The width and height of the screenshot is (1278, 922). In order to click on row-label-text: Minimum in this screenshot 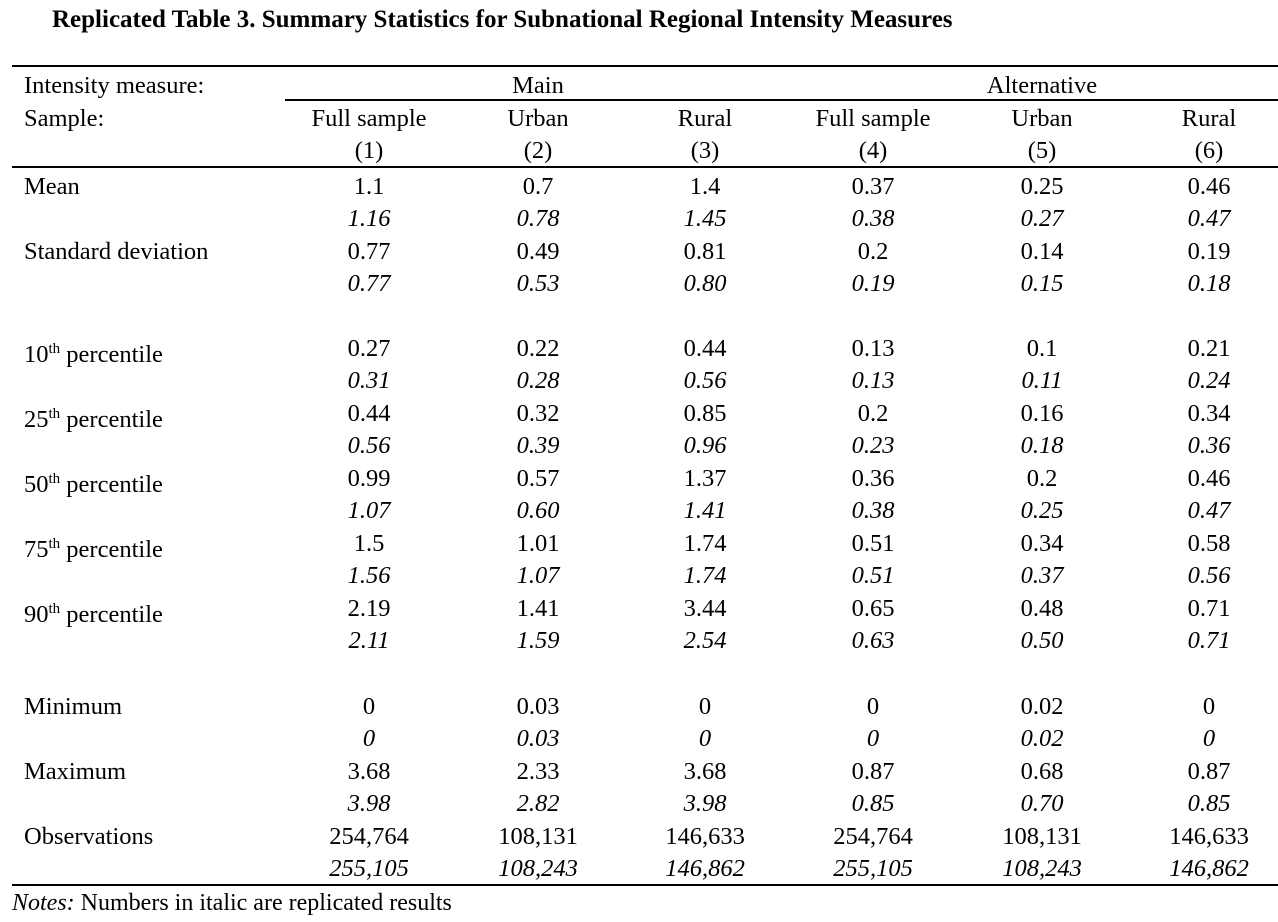, I will do `click(73, 706)`.